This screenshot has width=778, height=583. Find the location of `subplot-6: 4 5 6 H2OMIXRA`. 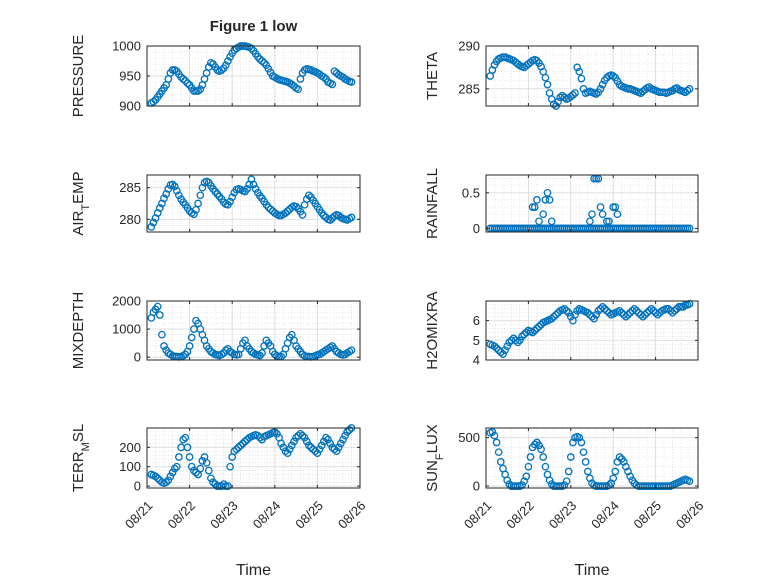

subplot-6: 4 5 6 H2OMIXRA is located at coordinates (561, 330).